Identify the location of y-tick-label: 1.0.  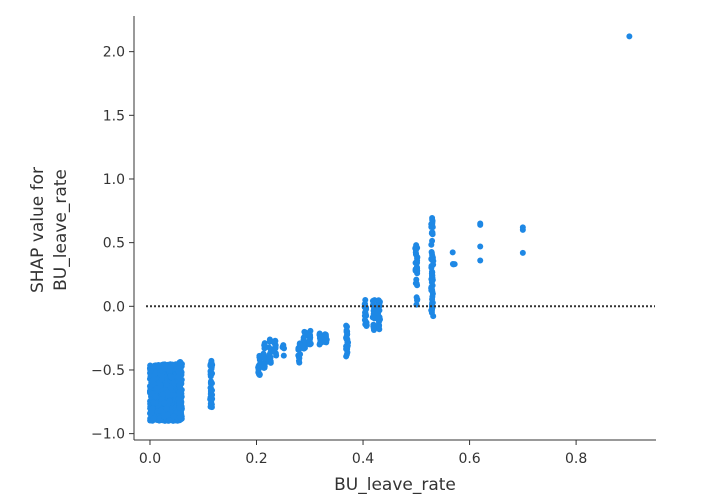
(114, 180).